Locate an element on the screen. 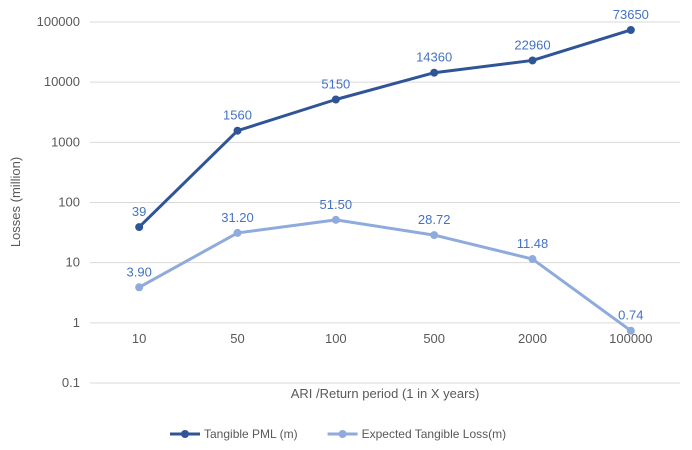  x-axis-title: ARI /Return period (1 in X years) is located at coordinates (385, 393).